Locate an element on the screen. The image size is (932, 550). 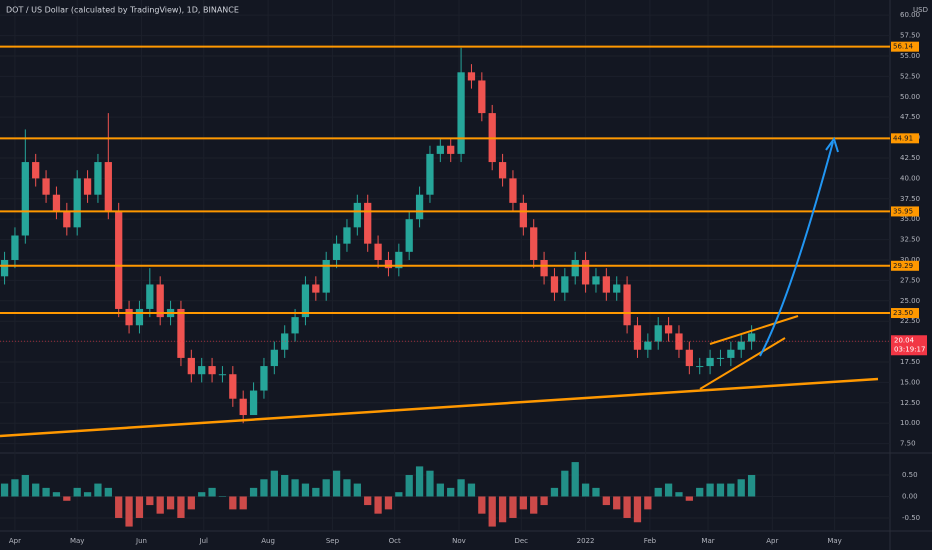
x-tick-label: Jun is located at coordinates (141, 541).